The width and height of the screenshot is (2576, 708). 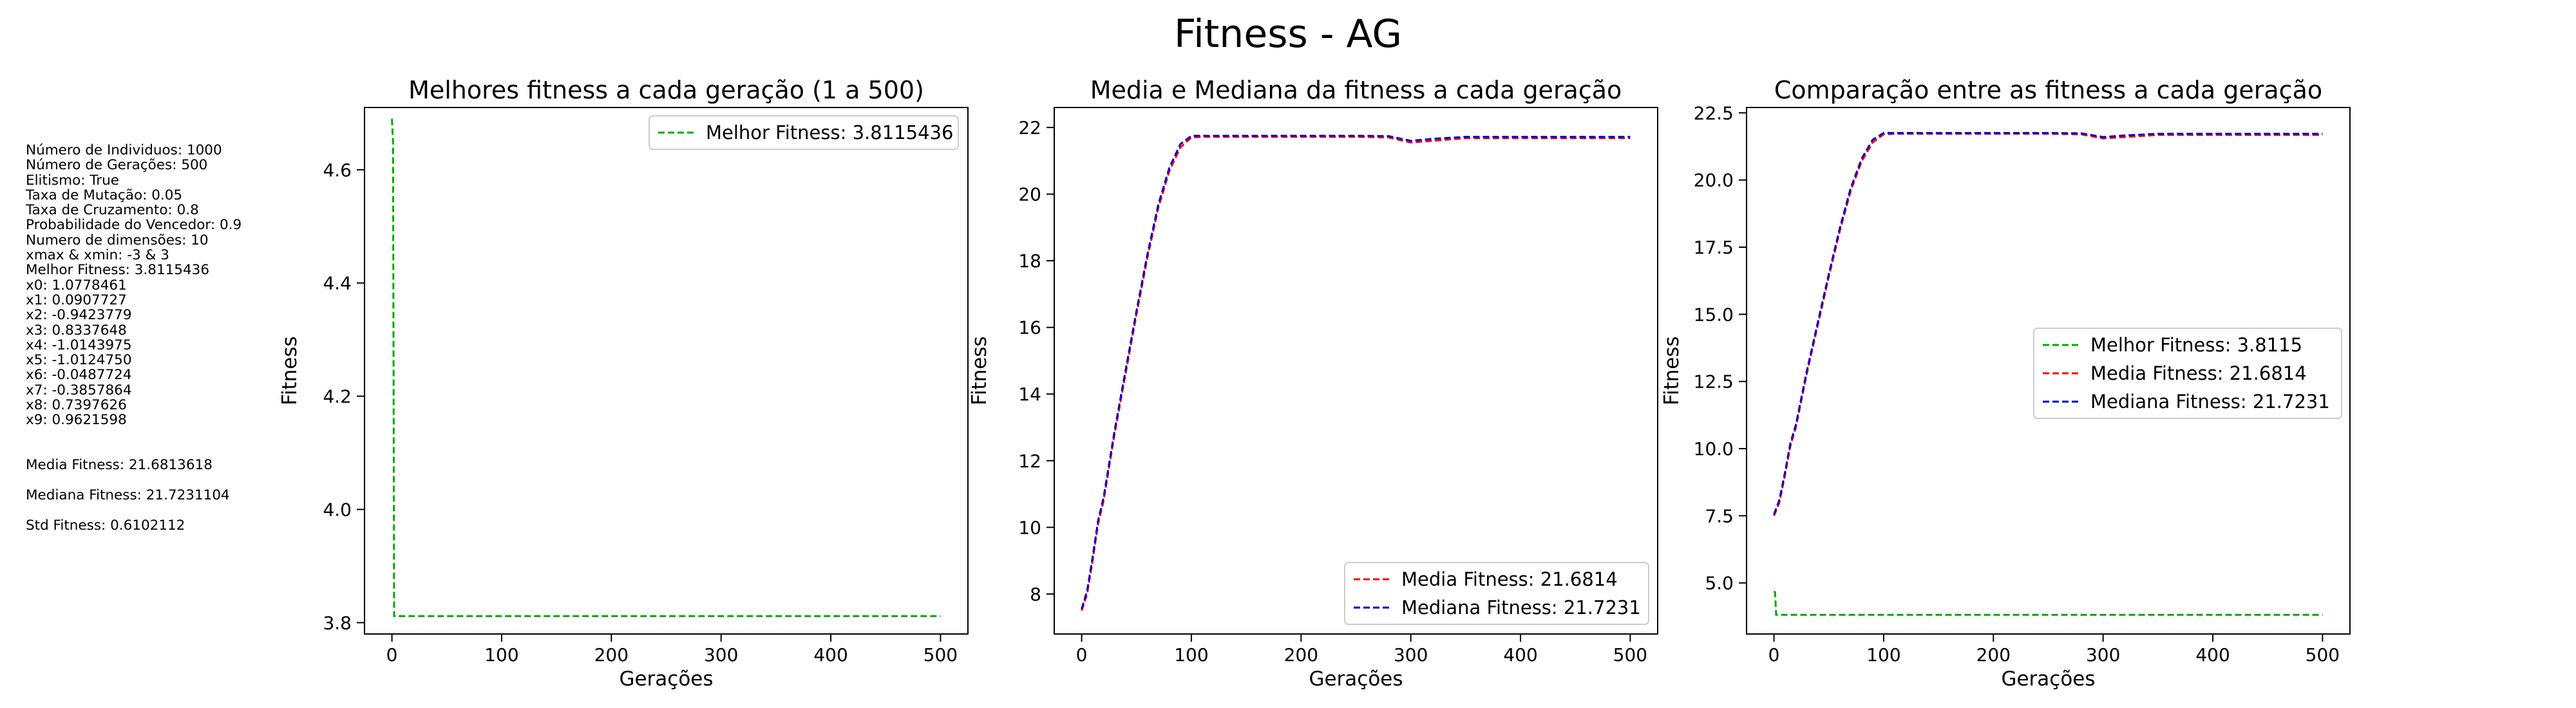 I want to click on y-tick-label: 10, so click(x=1029, y=527).